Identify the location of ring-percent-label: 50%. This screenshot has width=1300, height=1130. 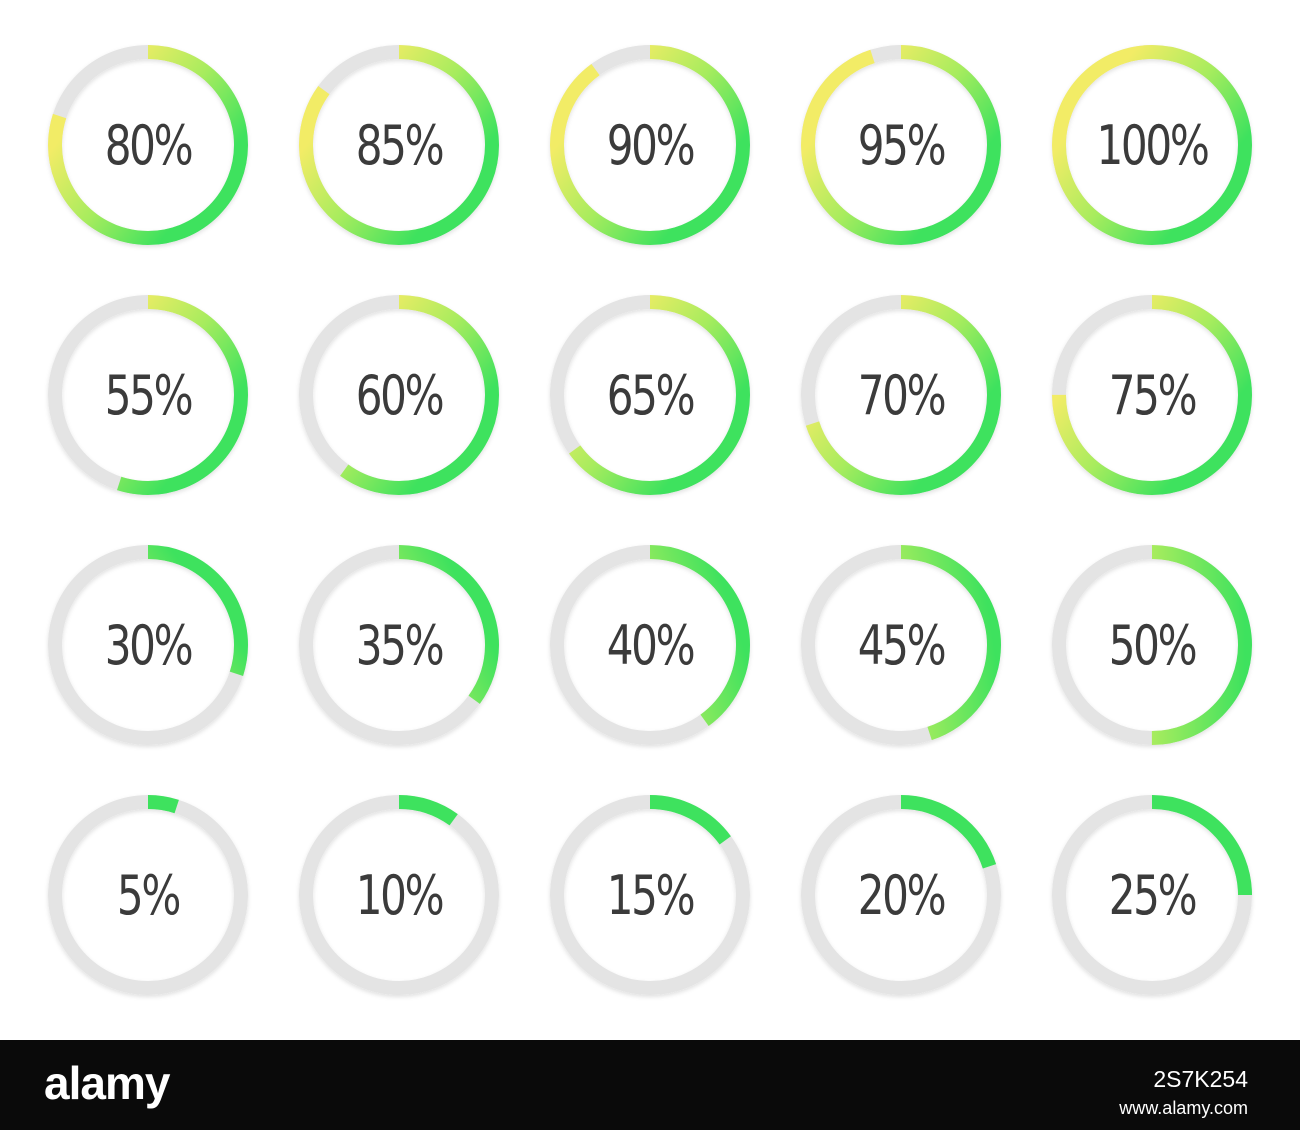
(1153, 645).